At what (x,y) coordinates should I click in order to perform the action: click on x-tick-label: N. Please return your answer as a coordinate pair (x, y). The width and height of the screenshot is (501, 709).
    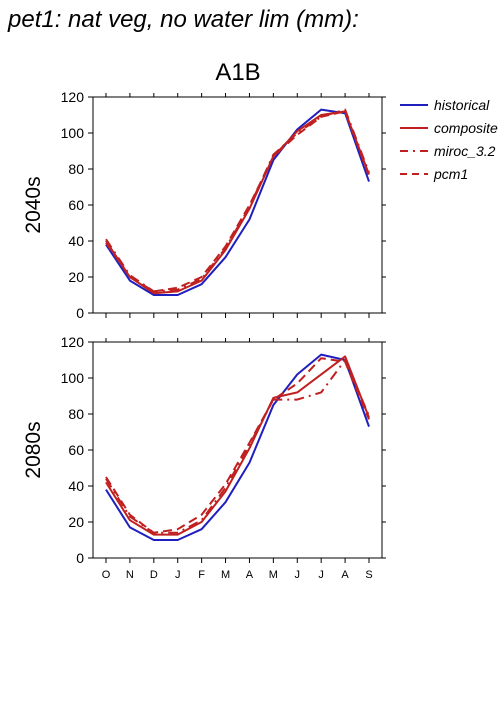
    Looking at the image, I should click on (130, 575).